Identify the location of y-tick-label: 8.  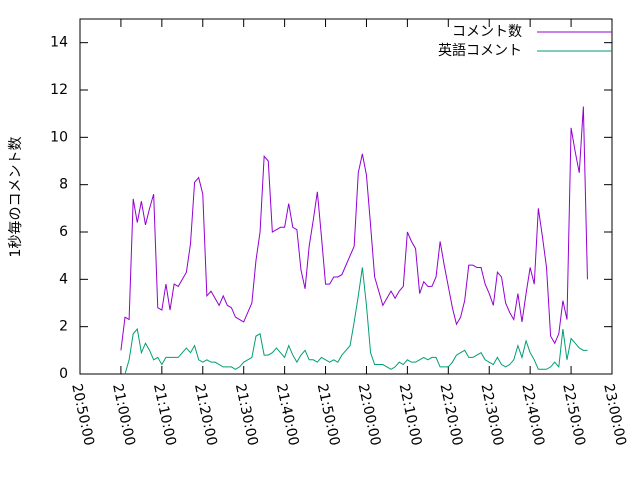
(63, 185).